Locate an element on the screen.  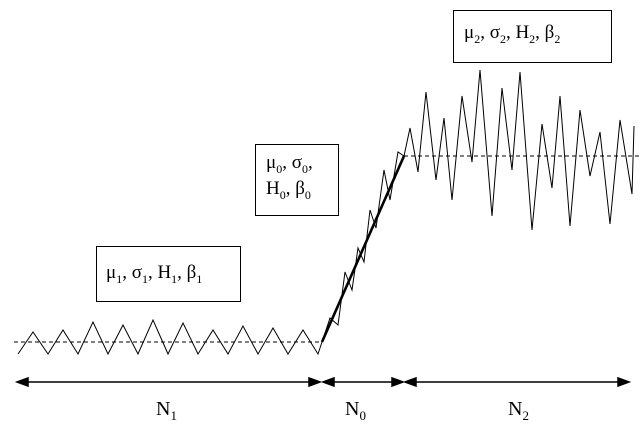
segment-label-n2: N2 is located at coordinates (518, 410).